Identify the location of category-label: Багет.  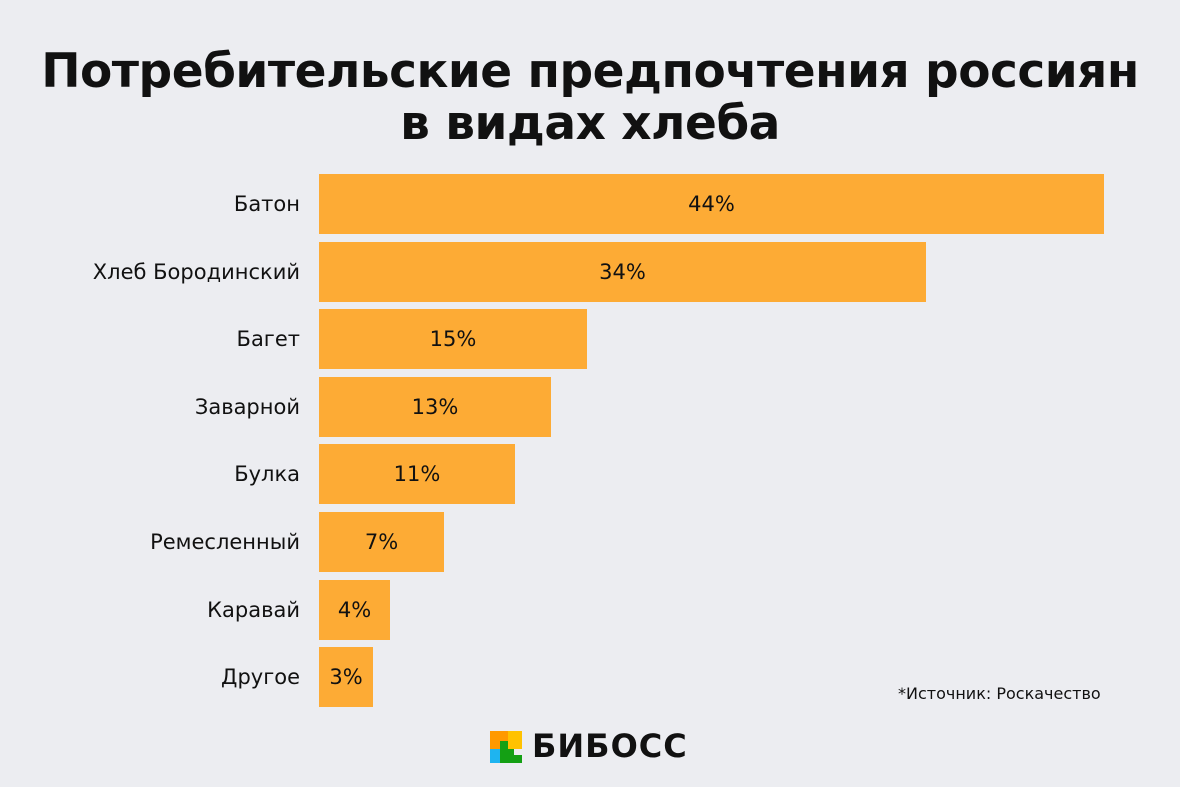
(268, 339).